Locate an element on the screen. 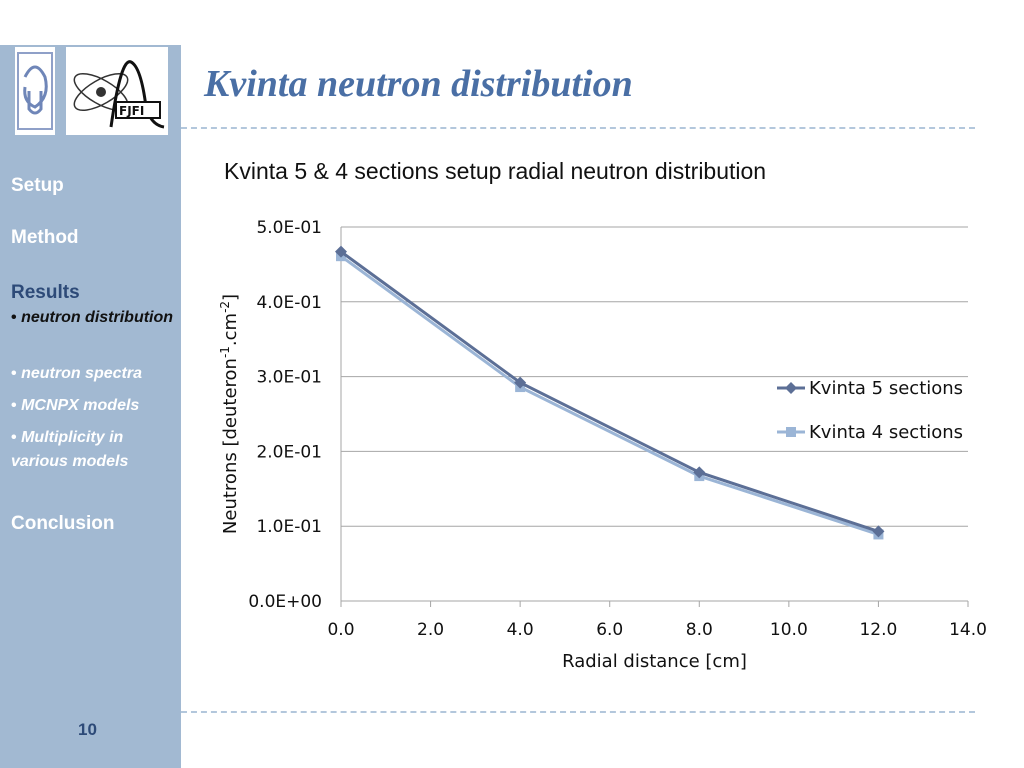 The width and height of the screenshot is (1024, 768). y-axis-label-exponent: -2 is located at coordinates (225, 307).